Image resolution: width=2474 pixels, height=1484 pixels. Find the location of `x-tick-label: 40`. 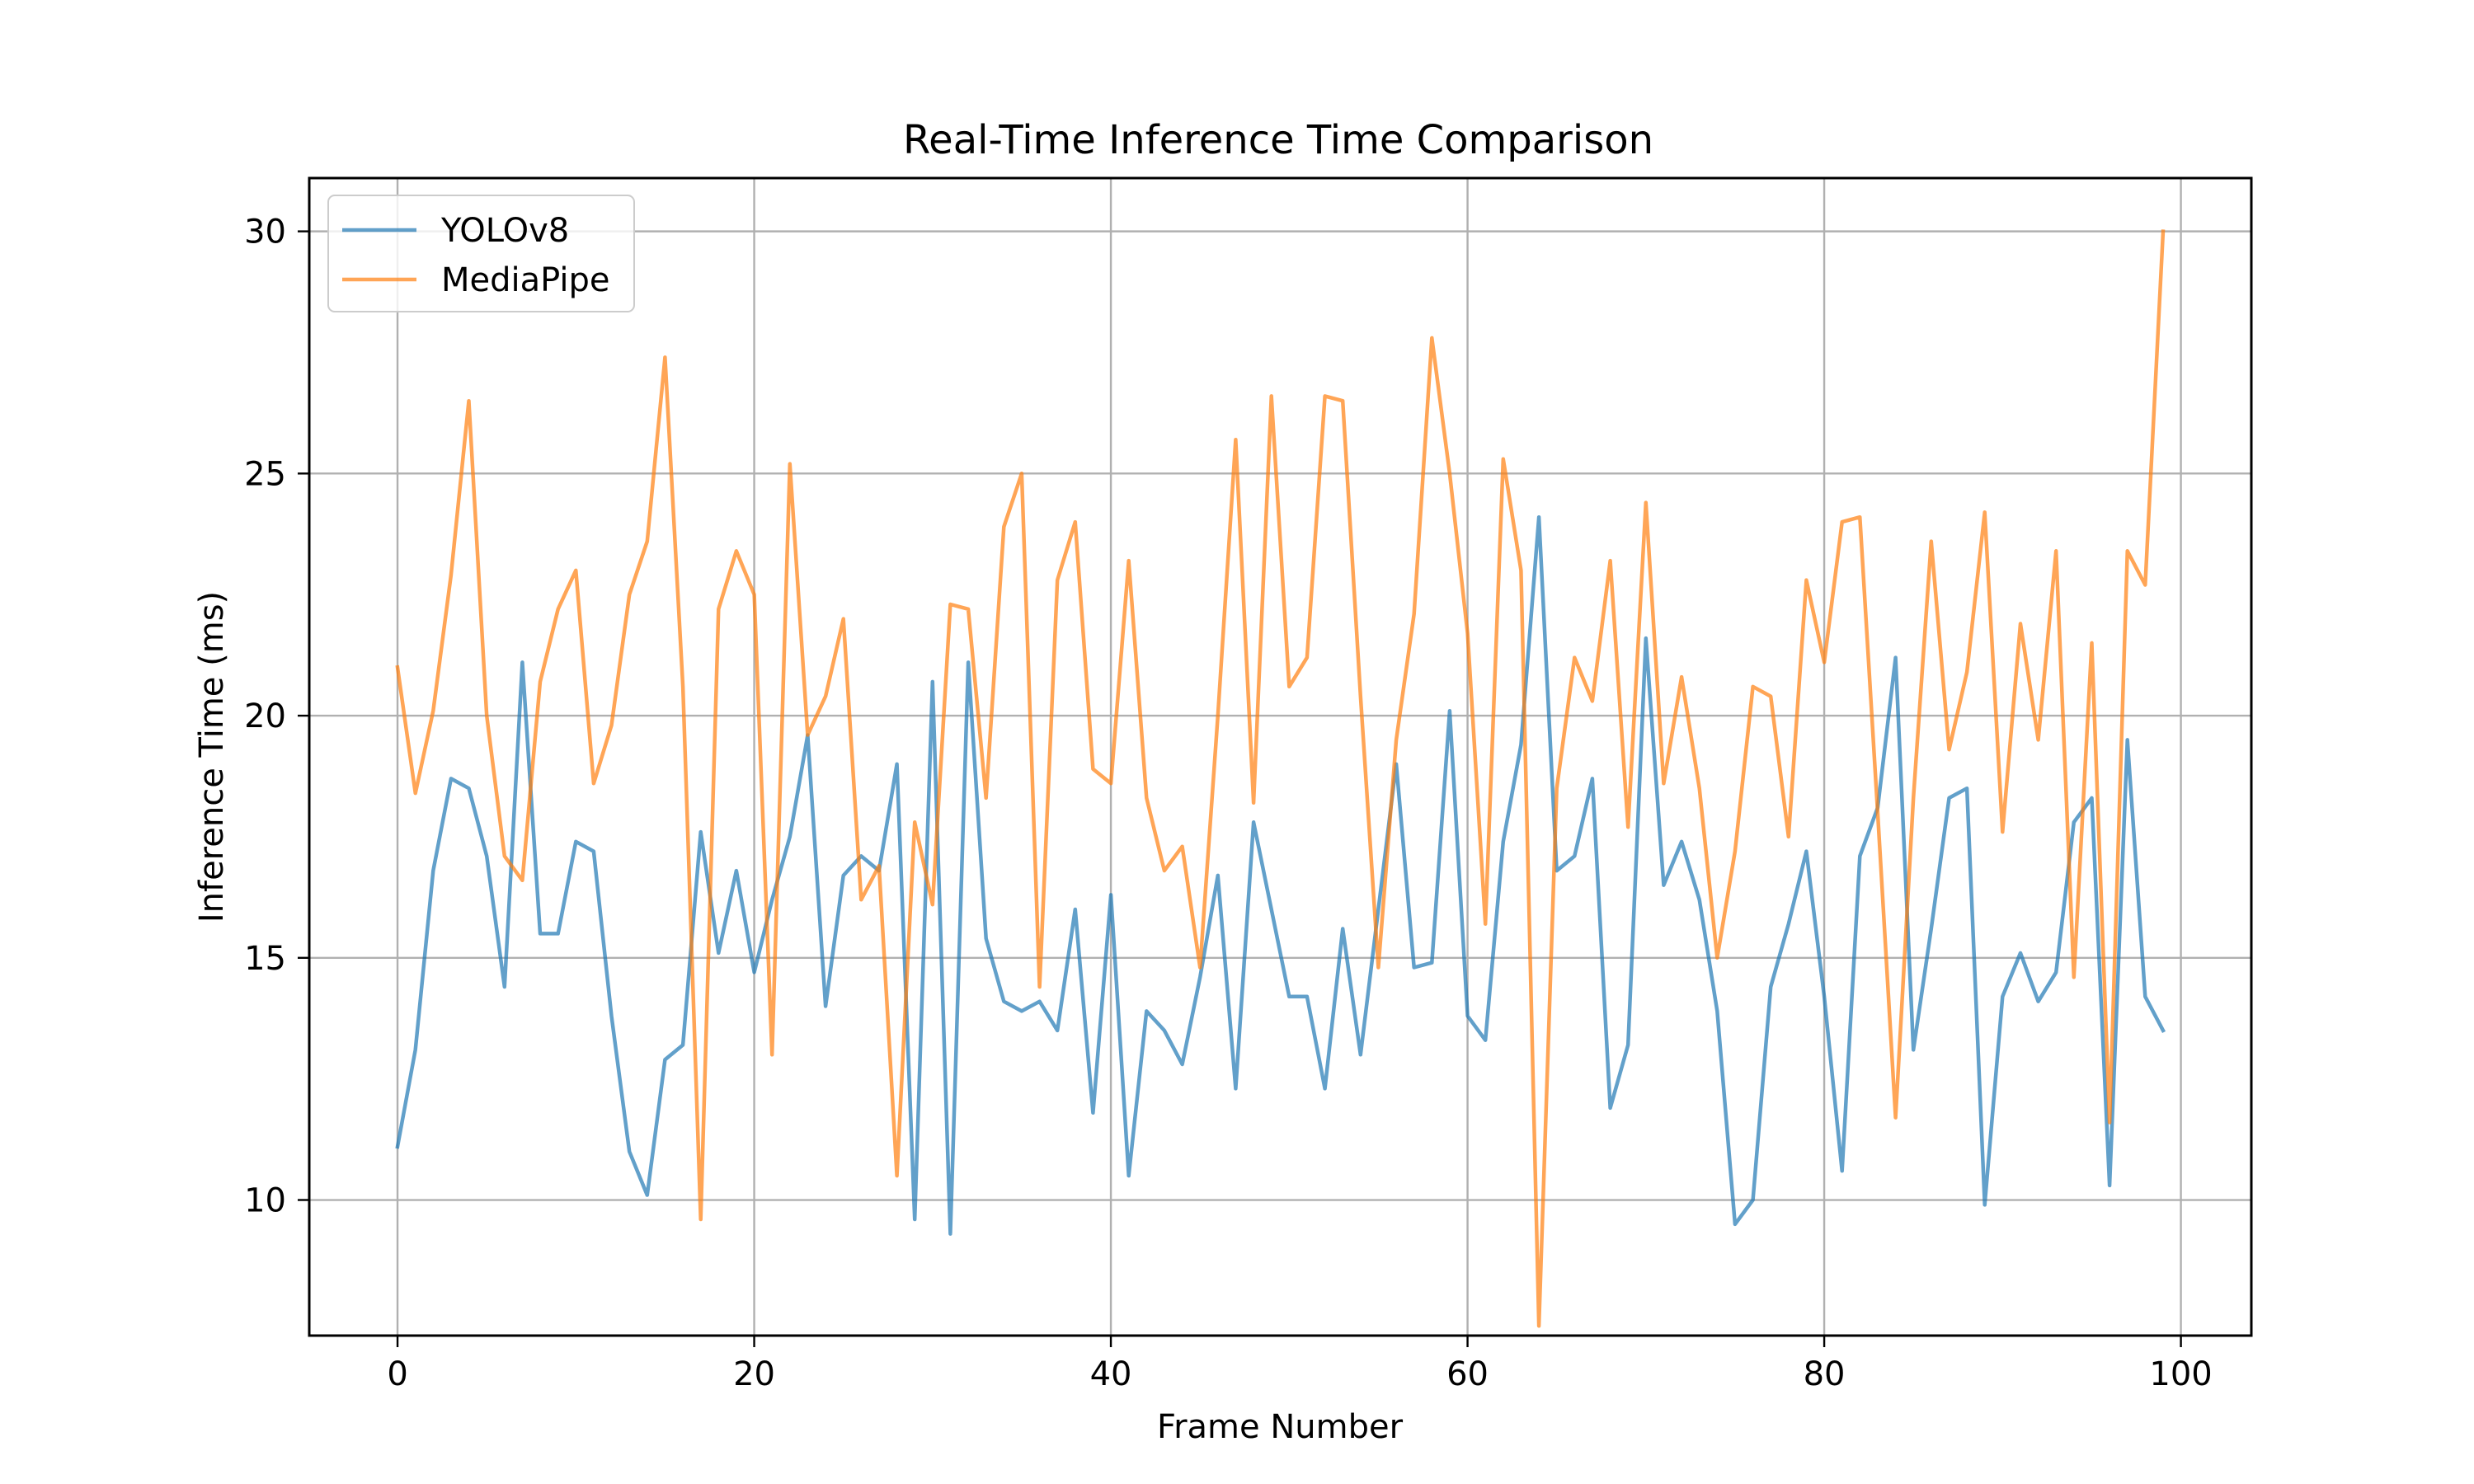

x-tick-label: 40 is located at coordinates (1111, 1374).